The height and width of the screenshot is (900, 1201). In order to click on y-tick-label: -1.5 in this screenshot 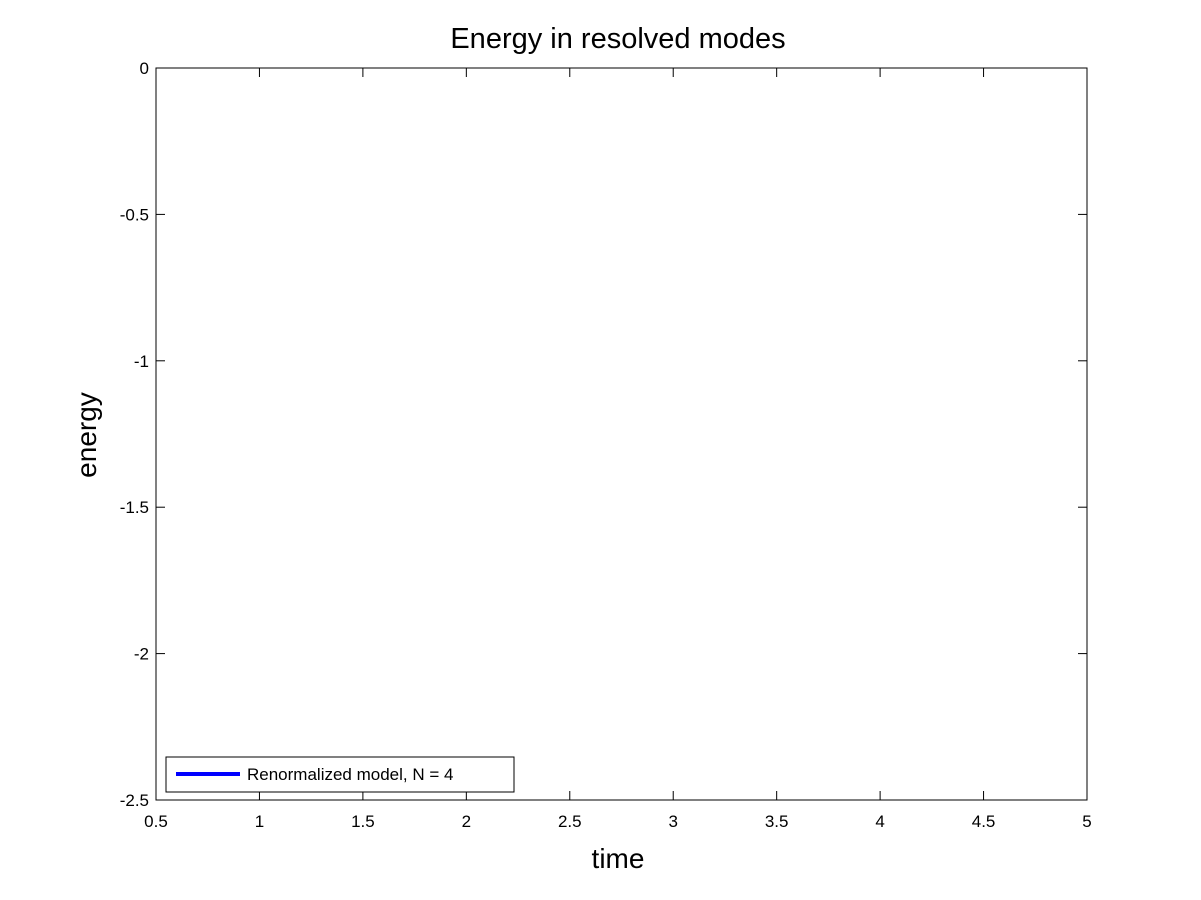, I will do `click(134, 507)`.